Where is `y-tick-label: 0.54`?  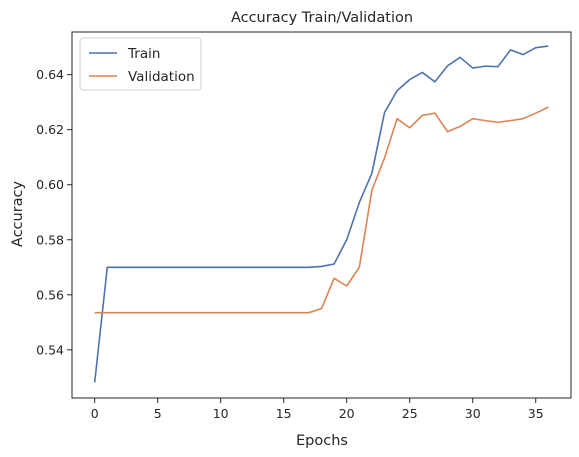
y-tick-label: 0.54 is located at coordinates (50, 349).